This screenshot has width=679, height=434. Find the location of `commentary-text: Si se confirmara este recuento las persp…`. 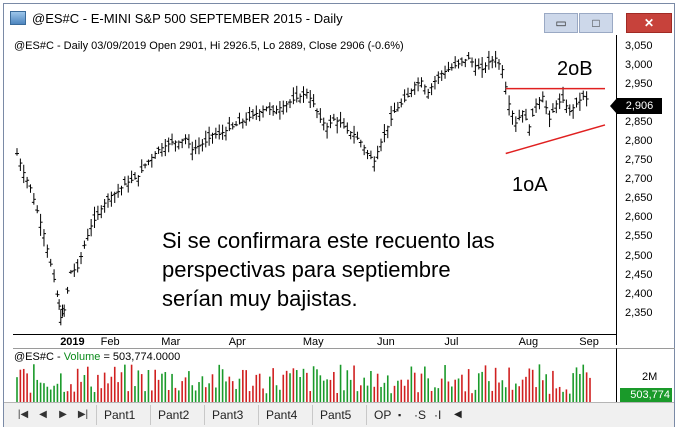

commentary-text: Si se confirmara este recuento las persp… is located at coordinates (328, 269).